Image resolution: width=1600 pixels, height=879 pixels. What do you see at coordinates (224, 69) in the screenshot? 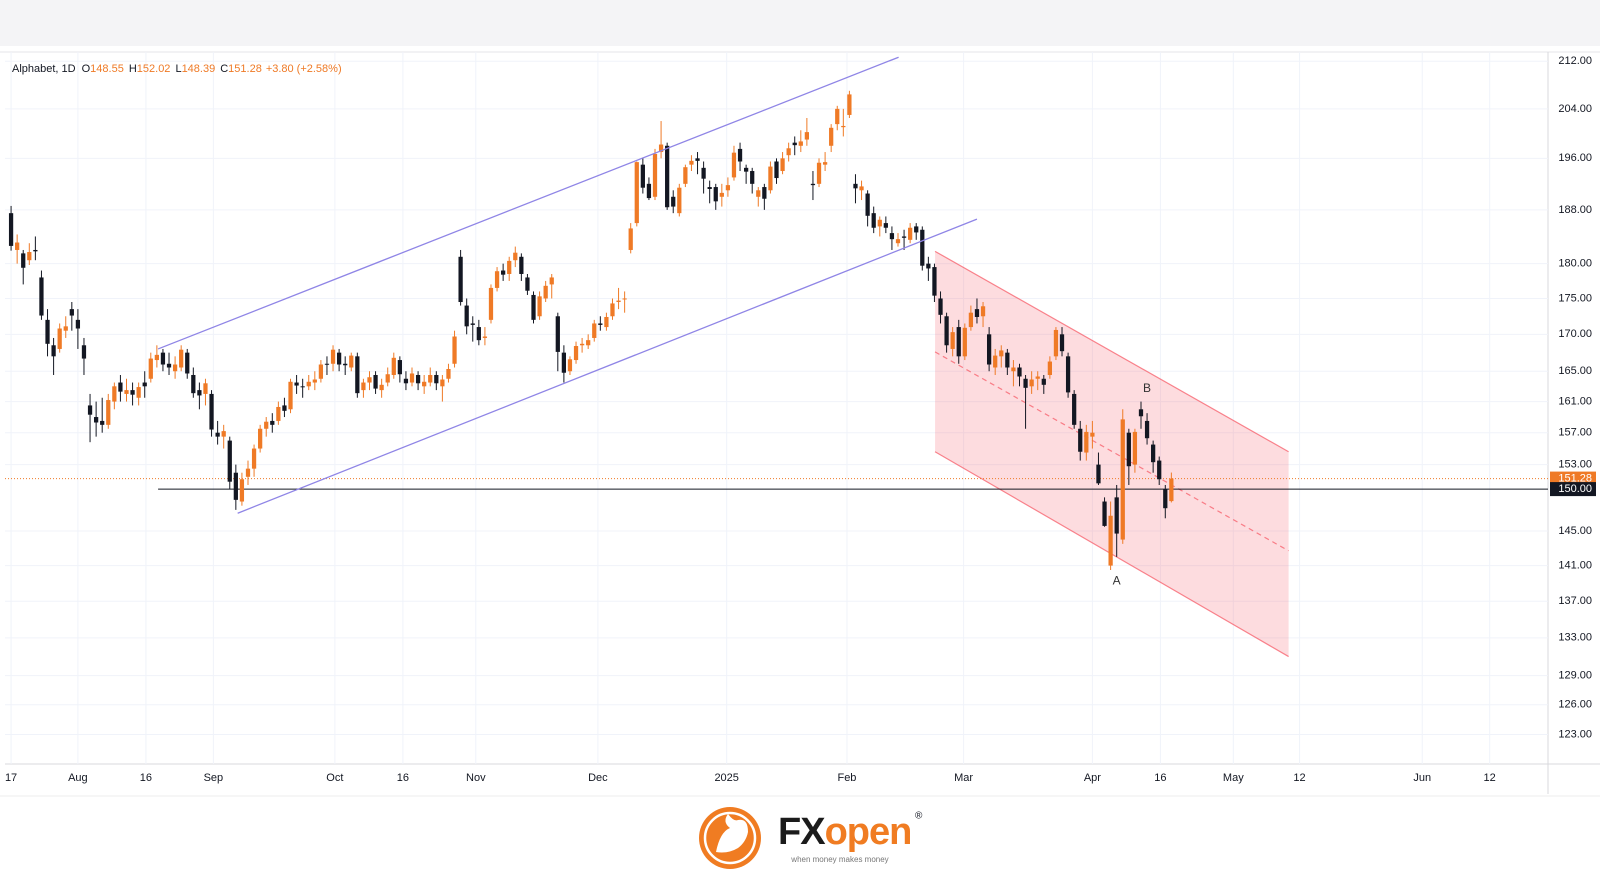
I see `legend-key: C` at bounding box center [224, 69].